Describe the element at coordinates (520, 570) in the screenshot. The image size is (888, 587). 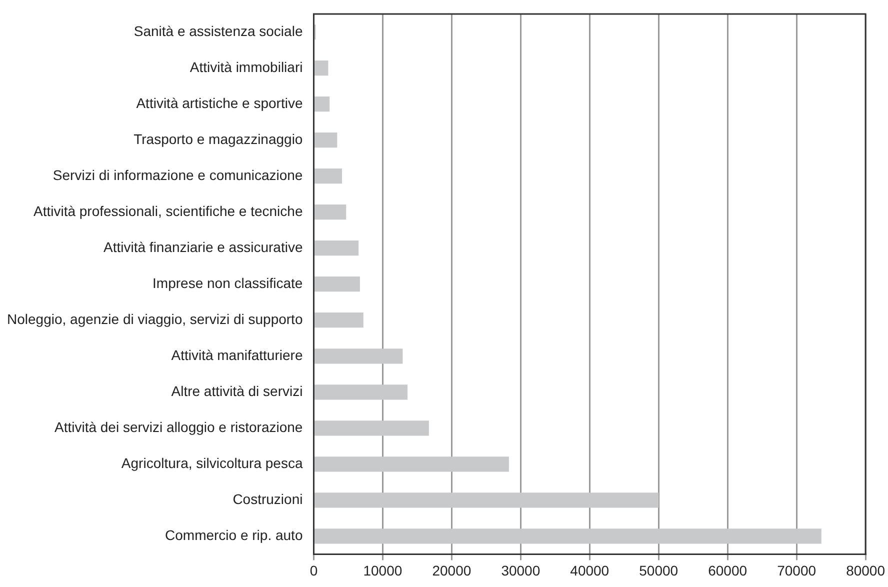
I see `x-tick-label: 30000` at that location.